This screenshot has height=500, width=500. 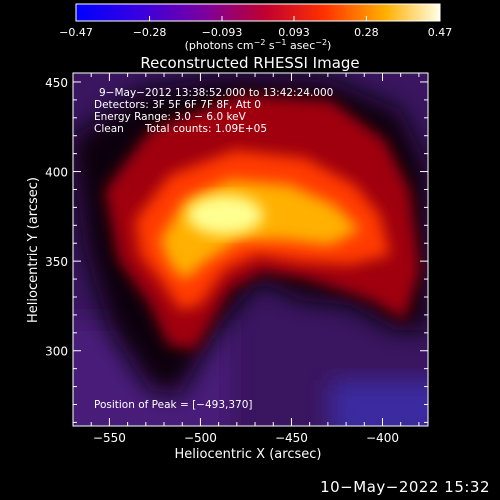 What do you see at coordinates (294, 32) in the screenshot?
I see `colorbar-tick-label: 0.093` at bounding box center [294, 32].